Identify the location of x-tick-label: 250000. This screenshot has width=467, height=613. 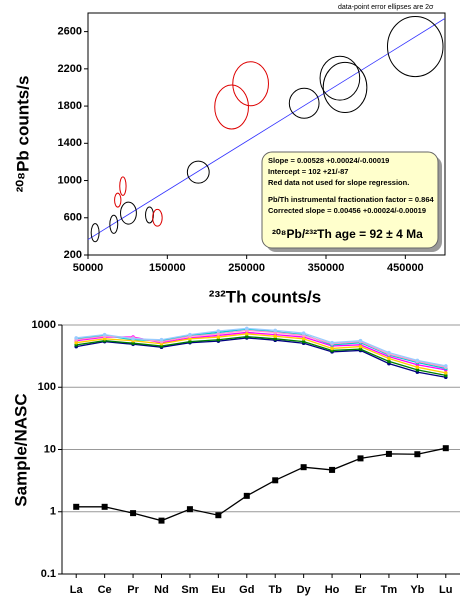
(246, 268).